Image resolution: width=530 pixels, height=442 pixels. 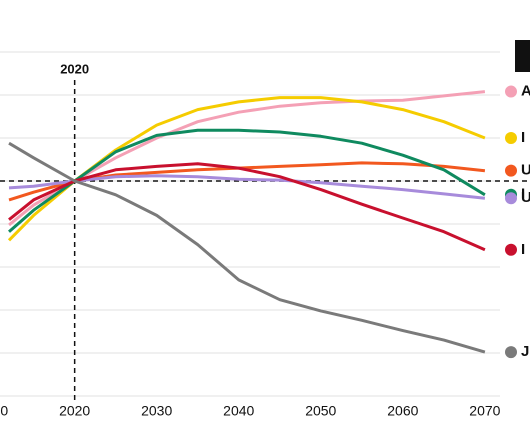 What do you see at coordinates (402, 411) in the screenshot?
I see `x-tick-label: 2060` at bounding box center [402, 411].